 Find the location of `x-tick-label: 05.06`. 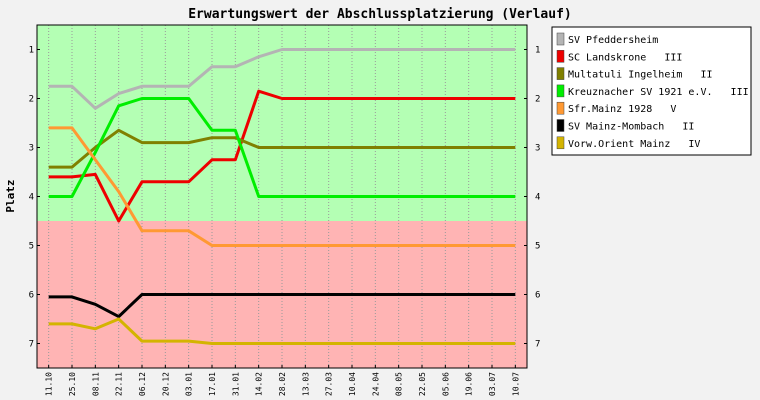

x-tick-label: 05.06 is located at coordinates (445, 384).